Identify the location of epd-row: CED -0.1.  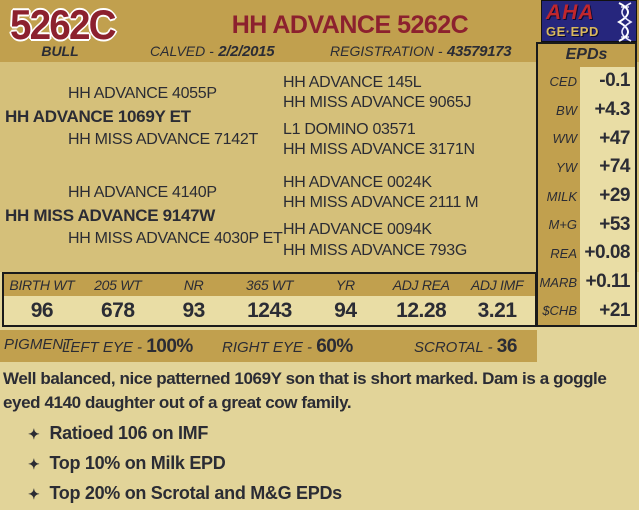
(586, 81).